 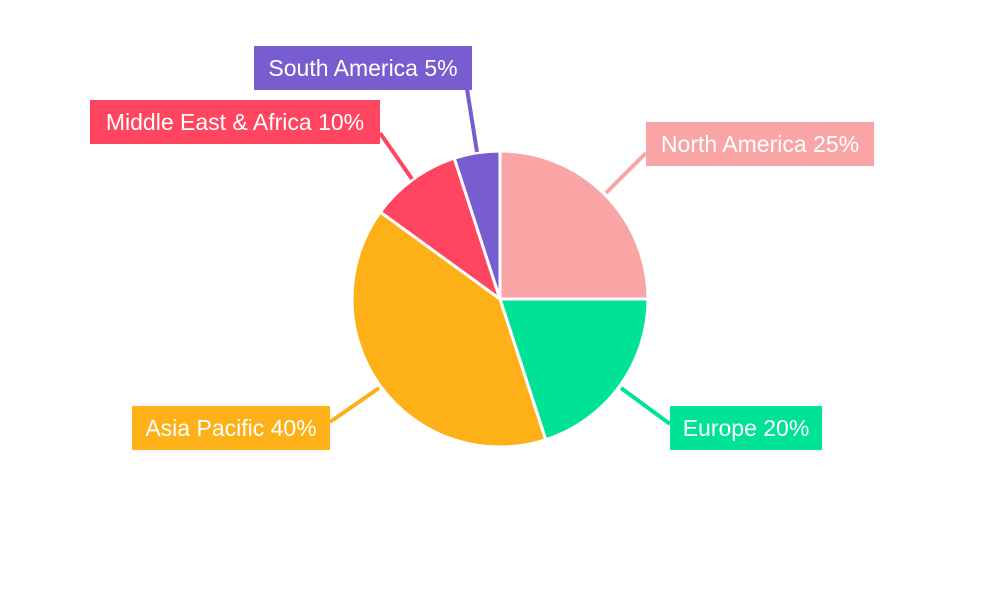 I want to click on label-box-europe, so click(x=746, y=428).